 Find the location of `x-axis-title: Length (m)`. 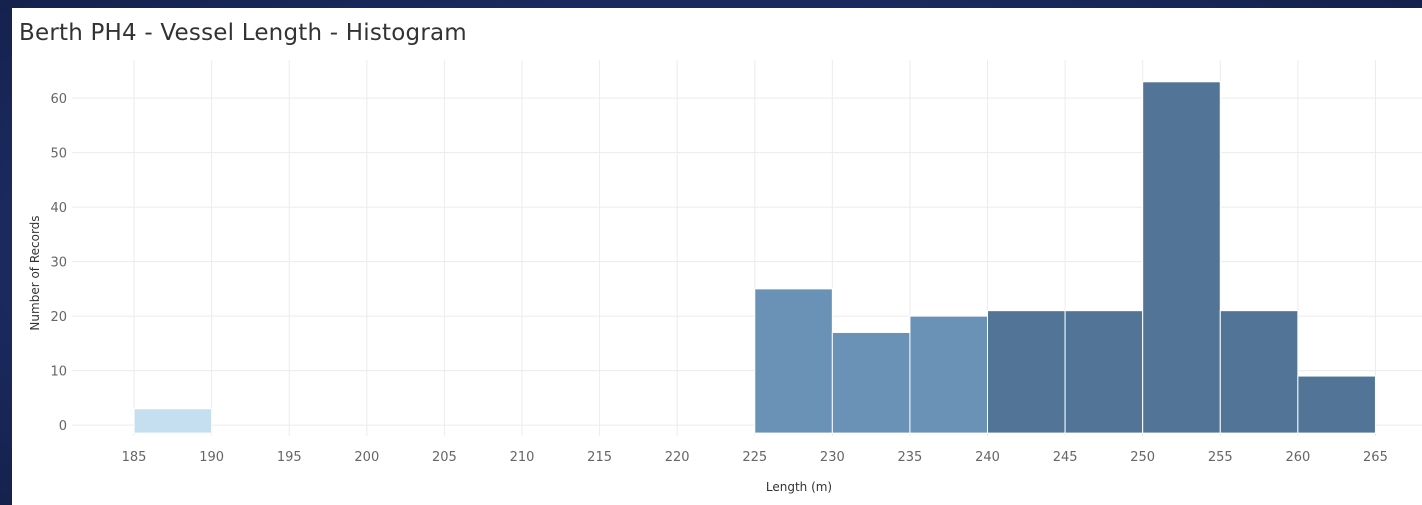

x-axis-title: Length (m) is located at coordinates (799, 487).